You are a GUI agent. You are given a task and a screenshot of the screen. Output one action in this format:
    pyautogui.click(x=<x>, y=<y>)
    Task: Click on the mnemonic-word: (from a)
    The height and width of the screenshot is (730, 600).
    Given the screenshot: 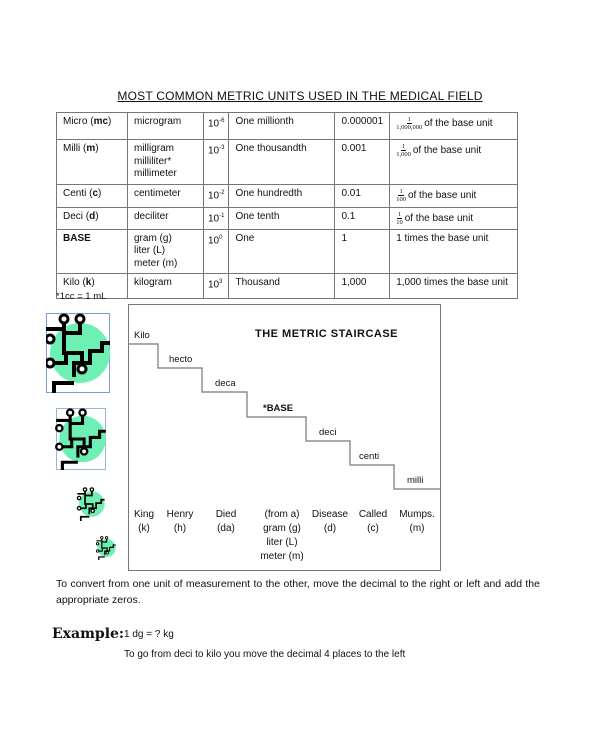 What is the action you would take?
    pyautogui.click(x=282, y=514)
    